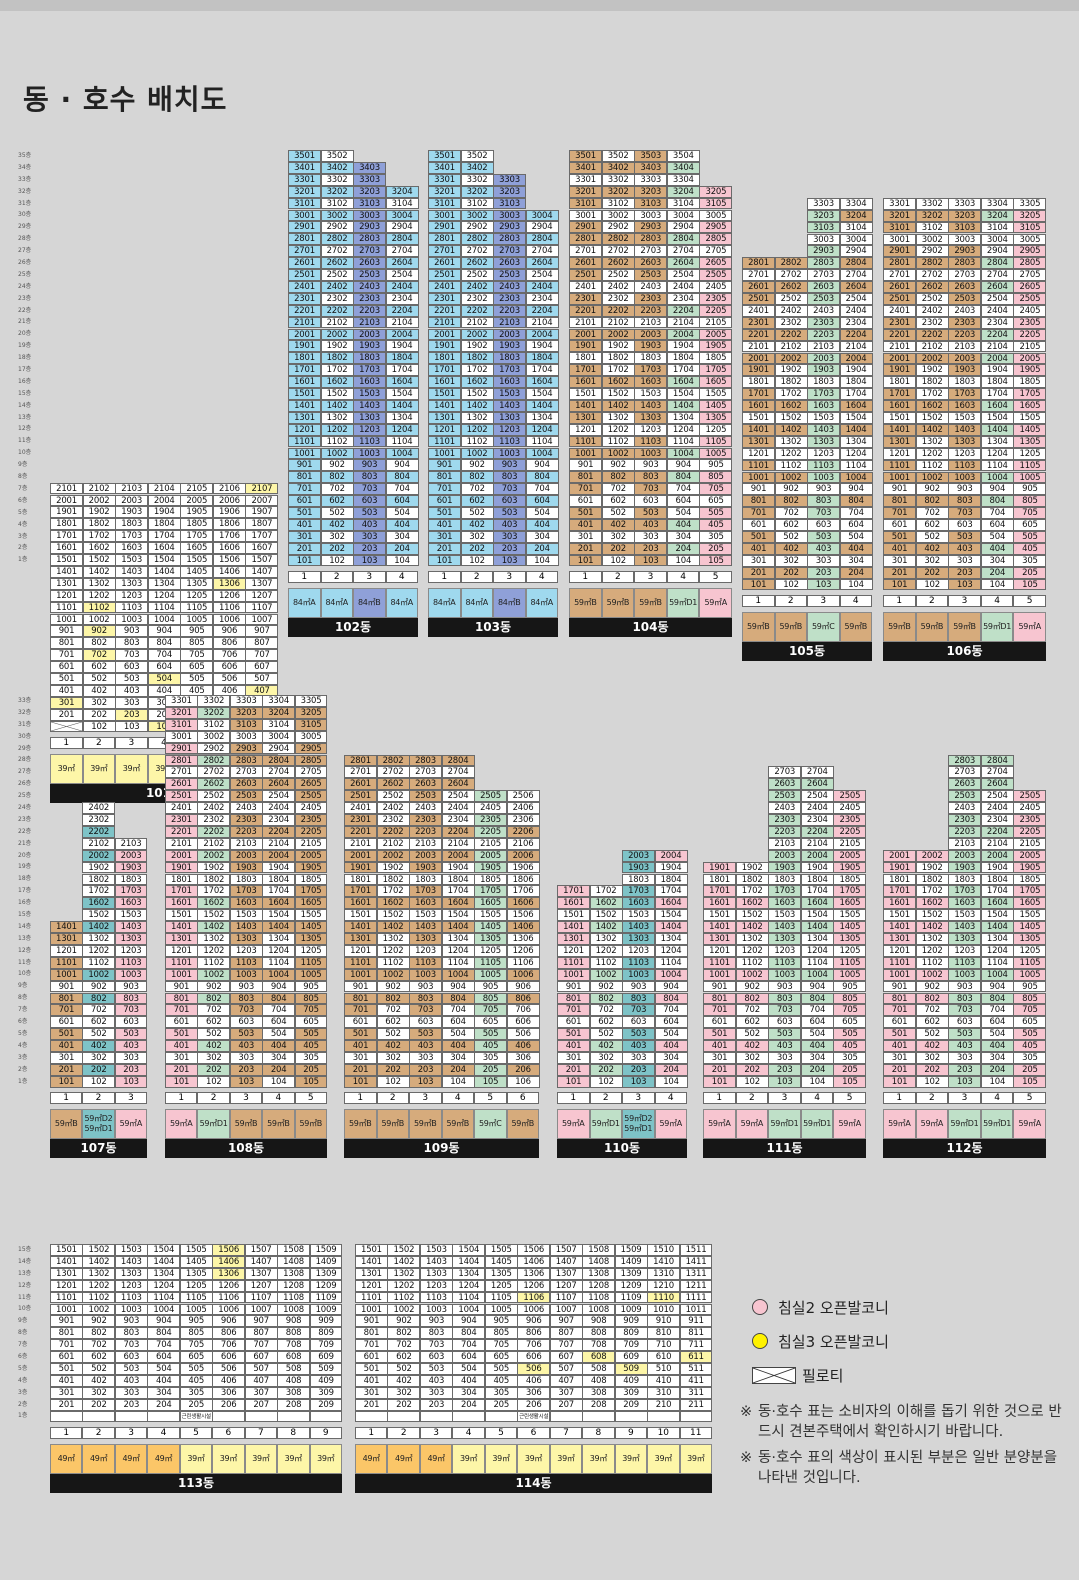  I want to click on unit-cell: 906, so click(523, 986).